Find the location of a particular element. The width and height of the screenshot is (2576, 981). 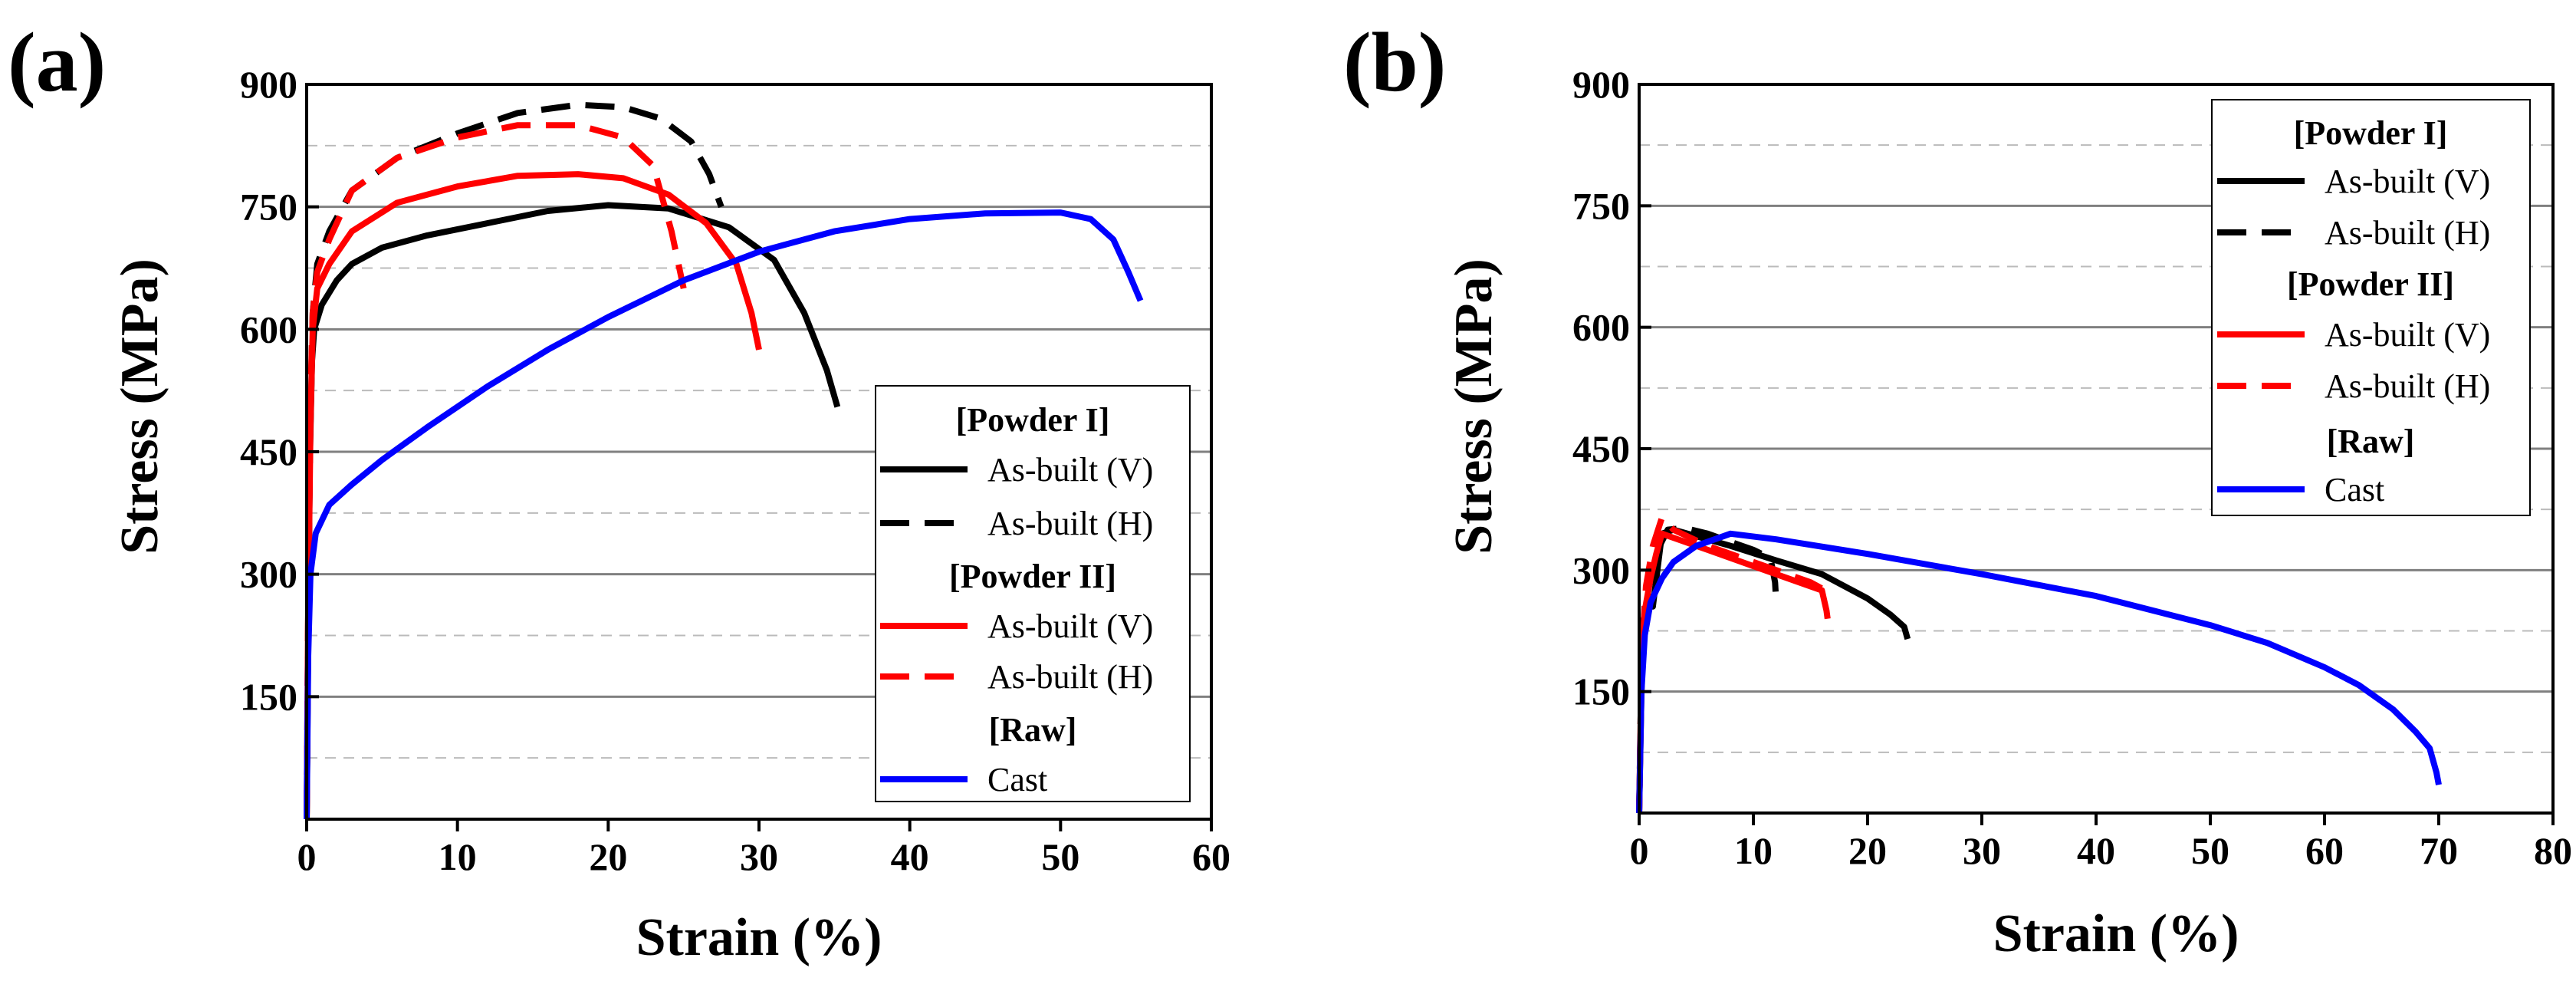

panel-a-y-tick-label: 750 is located at coordinates (268, 207).